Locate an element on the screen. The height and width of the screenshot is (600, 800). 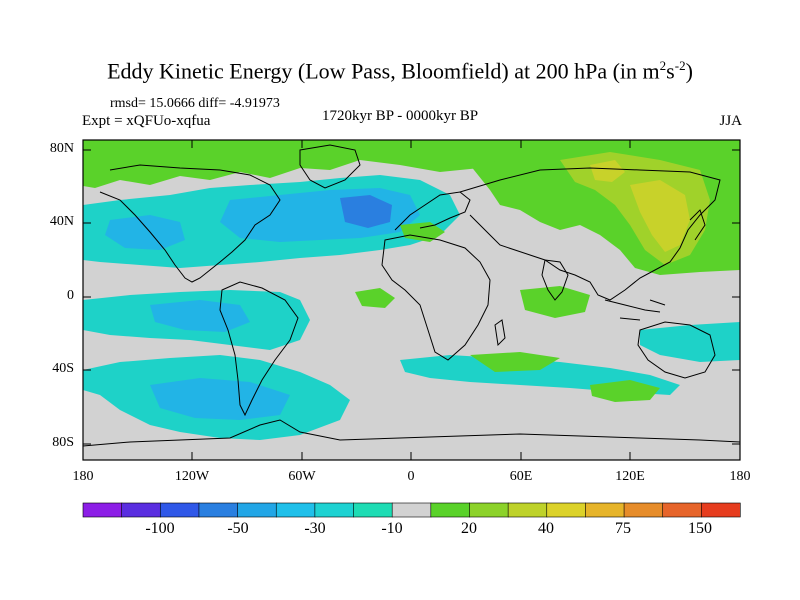
negative-region-east-pacific is located at coordinates (690, 342).